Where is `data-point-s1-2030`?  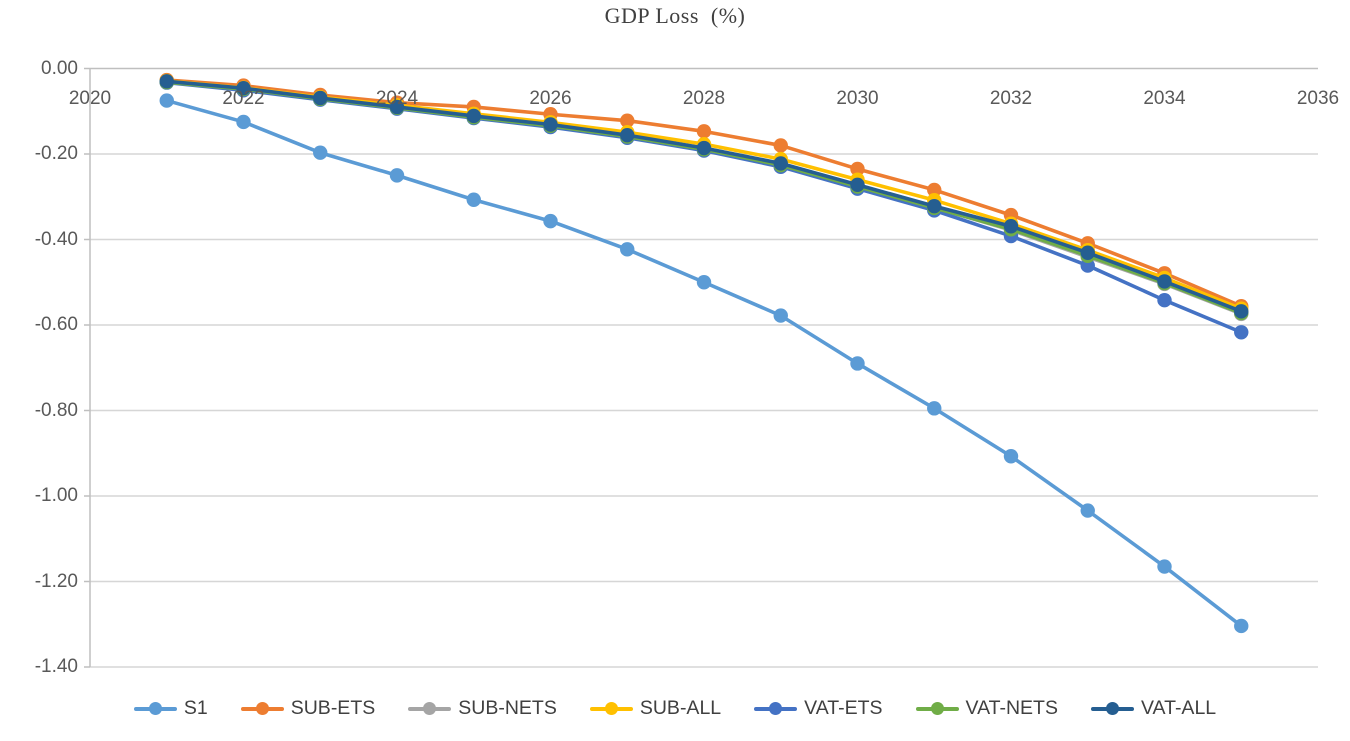
data-point-s1-2030 is located at coordinates (857, 363).